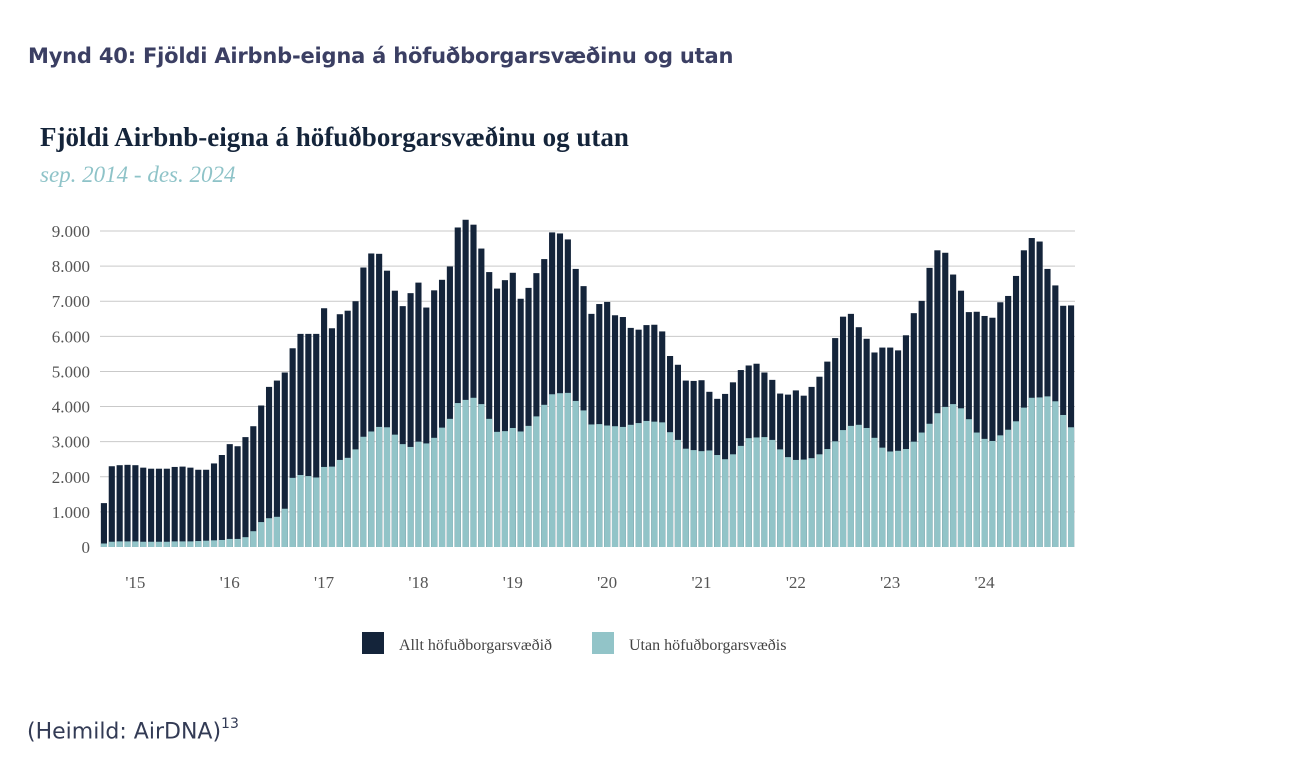  I want to click on y-tick-label: 1.000, so click(71, 512).